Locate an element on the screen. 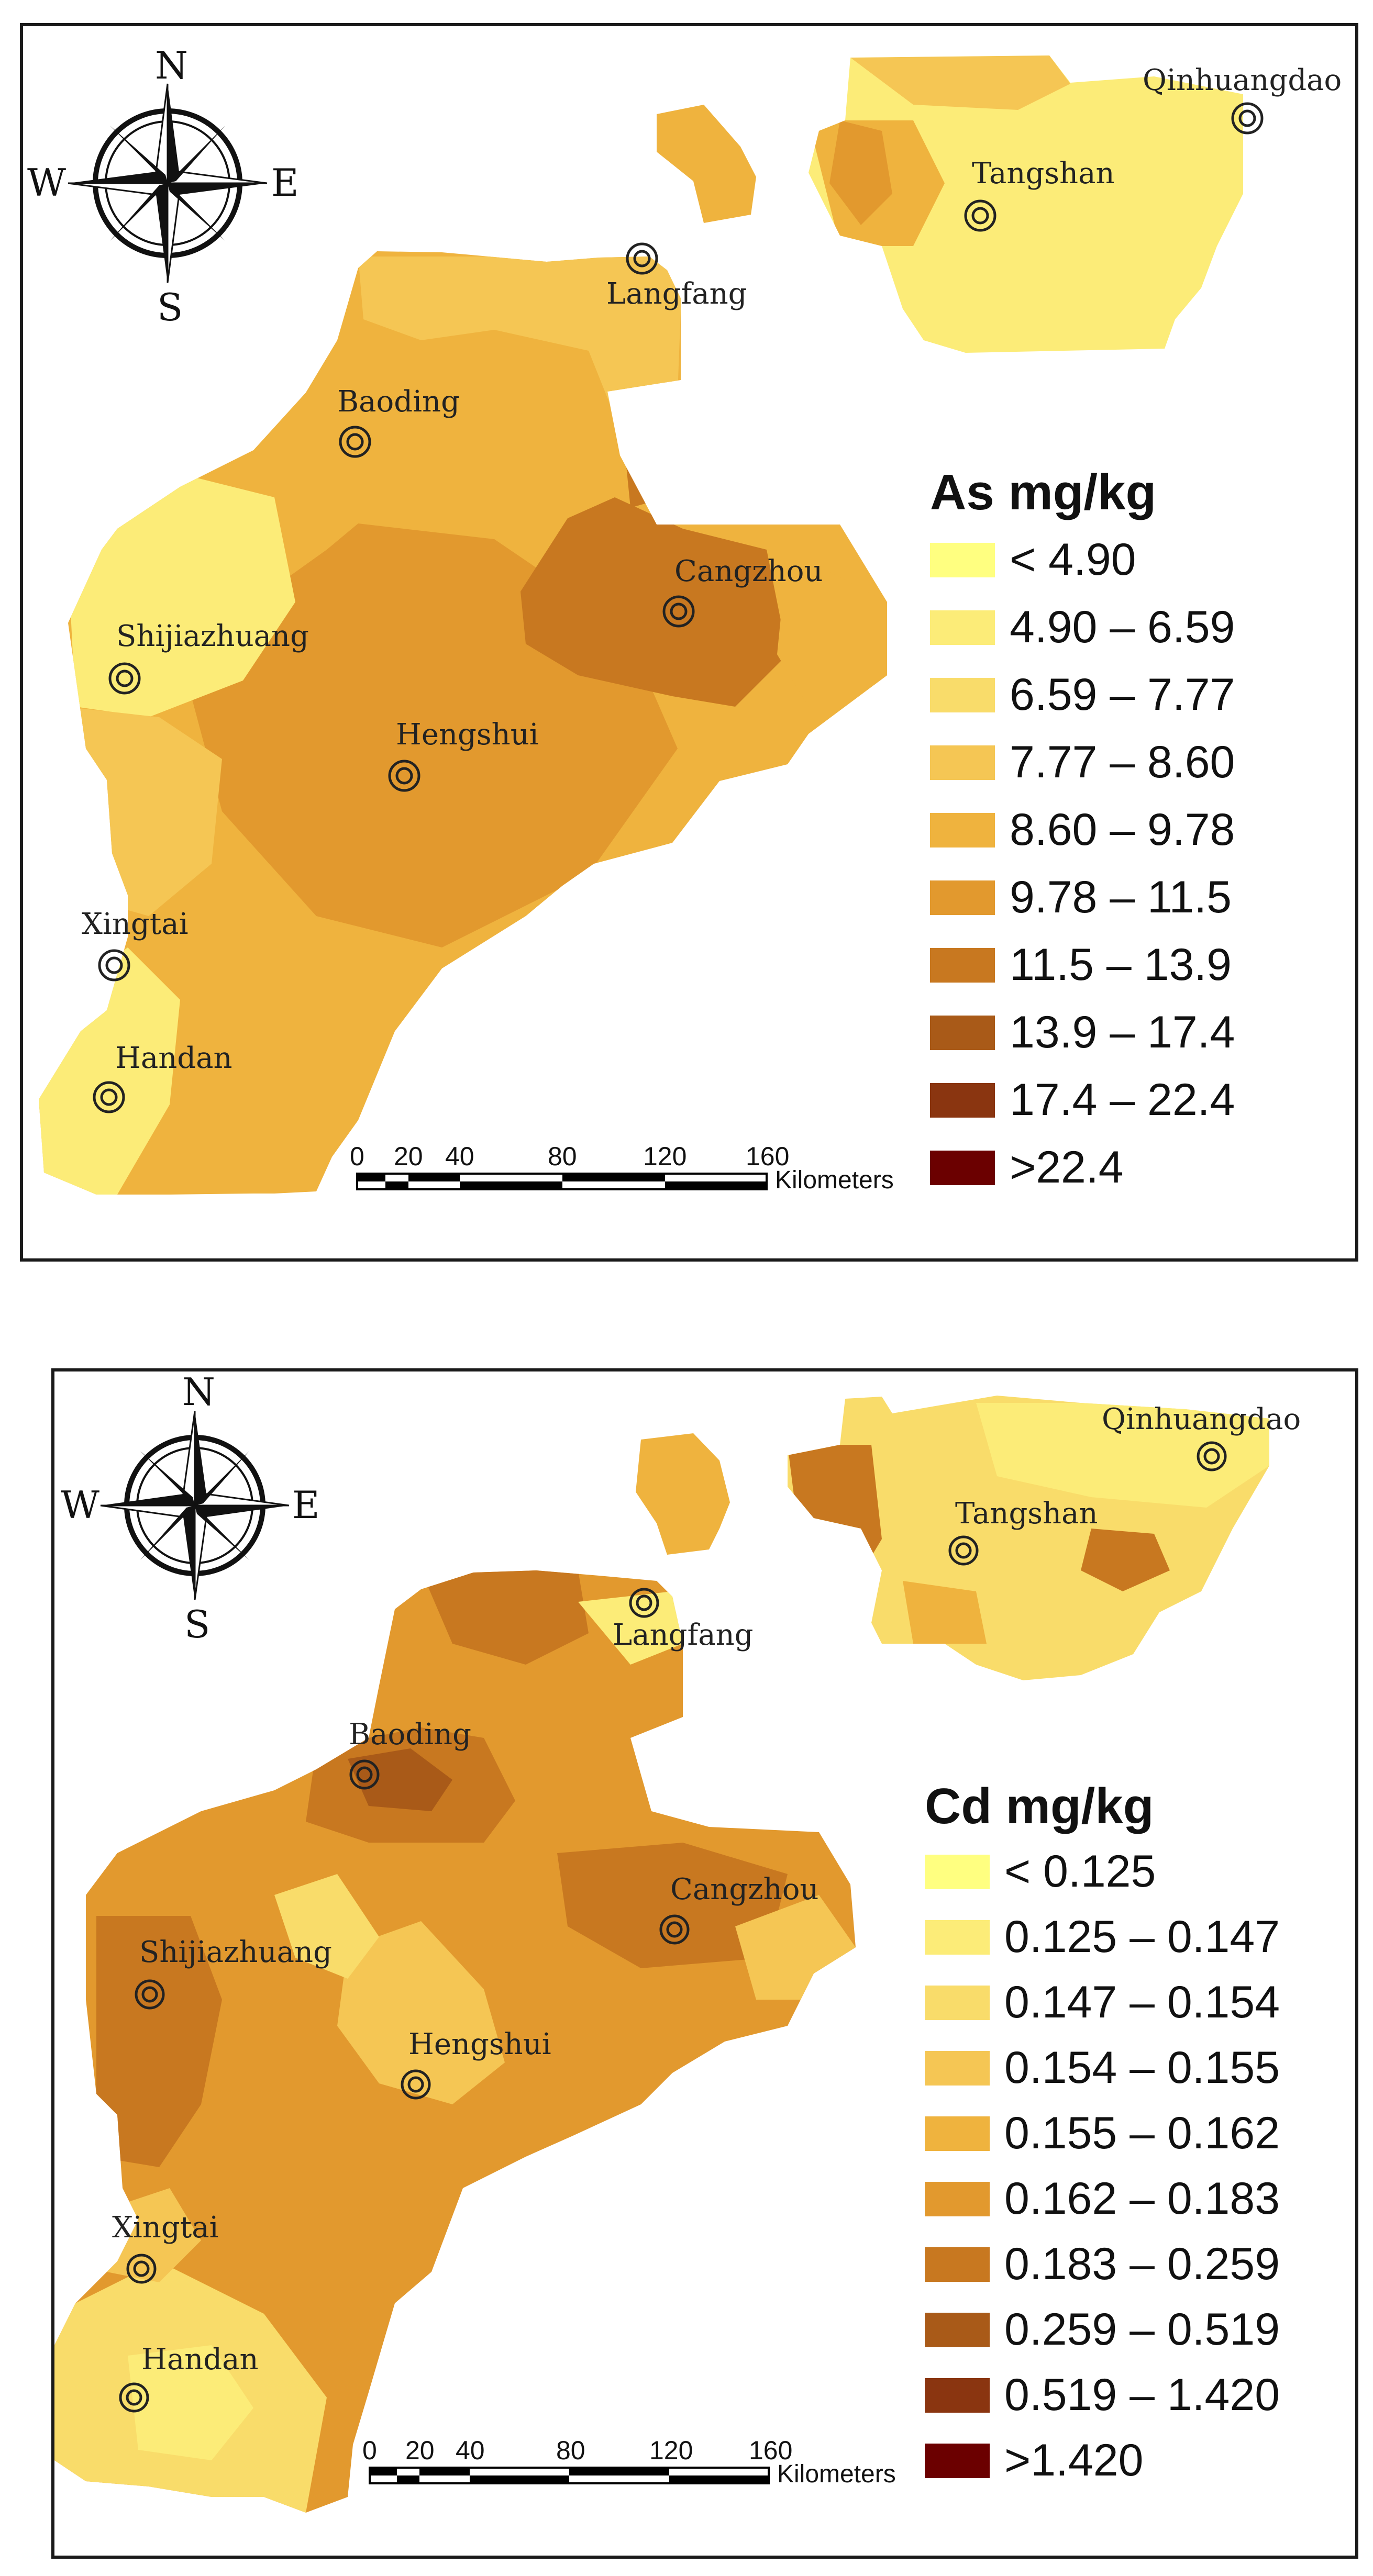 The height and width of the screenshot is (2576, 1373). legend-row: 0.162 – 0.183 is located at coordinates (1103, 2199).